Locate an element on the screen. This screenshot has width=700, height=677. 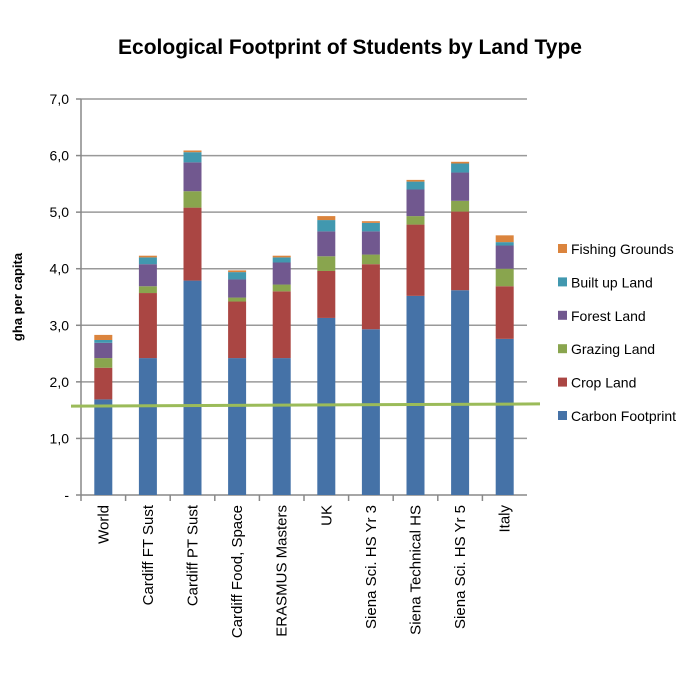
x-tick-label: World is located at coordinates (103, 524).